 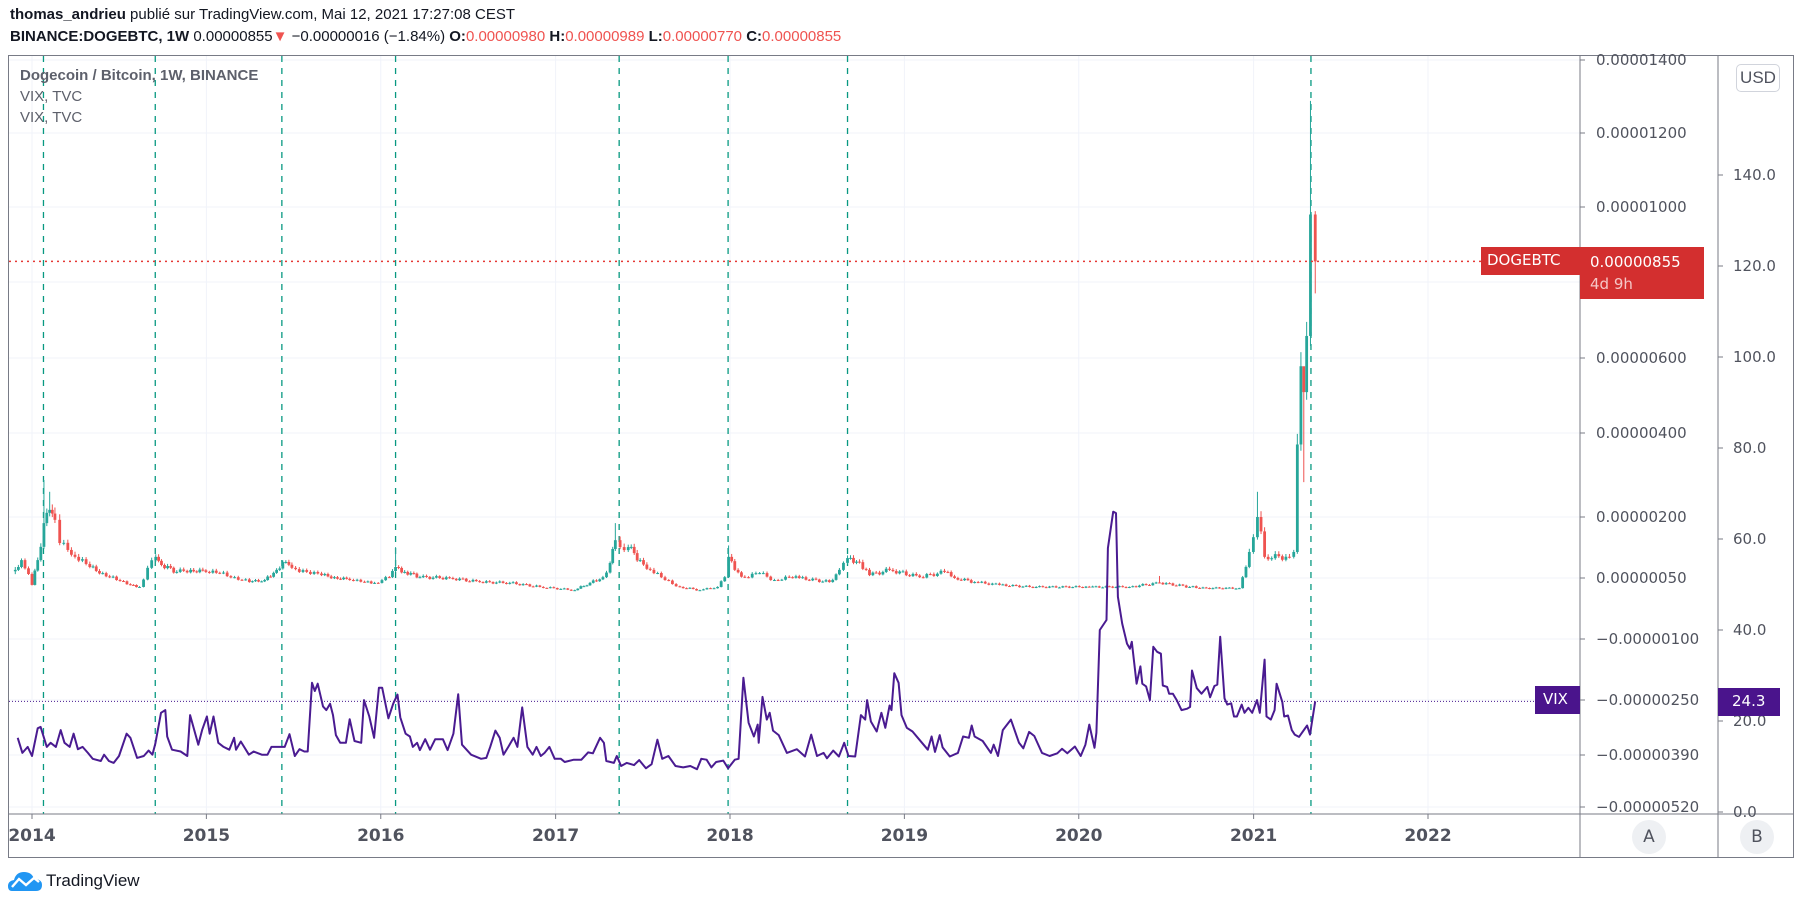 I want to click on legend-overlay-1: VIX, TVC, so click(x=51, y=96).